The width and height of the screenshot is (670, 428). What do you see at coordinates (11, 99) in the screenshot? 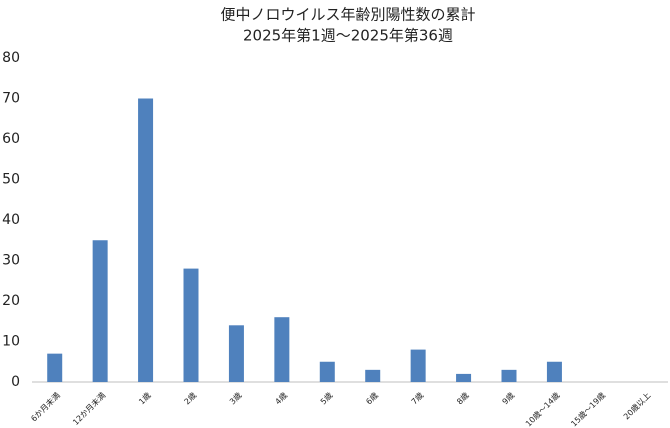
I see `y-tick-label: 70` at bounding box center [11, 99].